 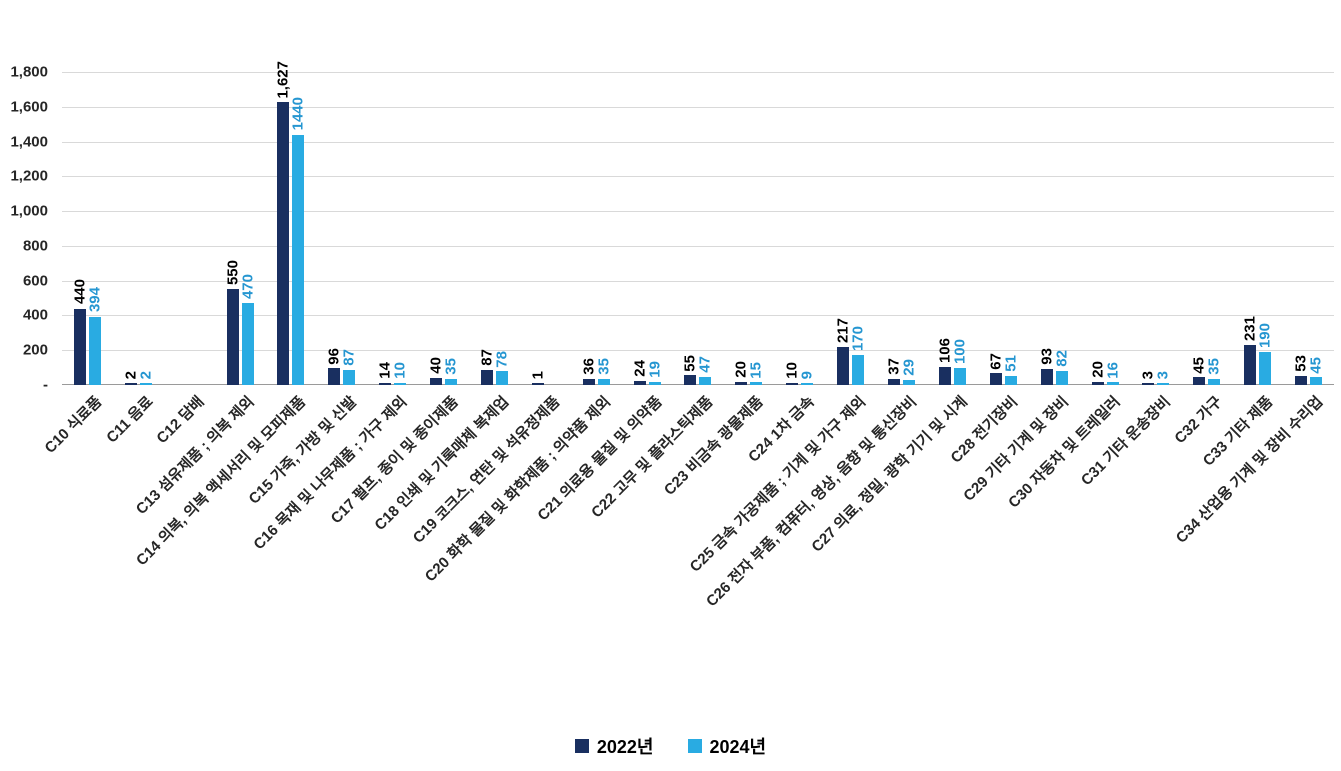 I want to click on bar-2024년: 45, so click(x=1316, y=371).